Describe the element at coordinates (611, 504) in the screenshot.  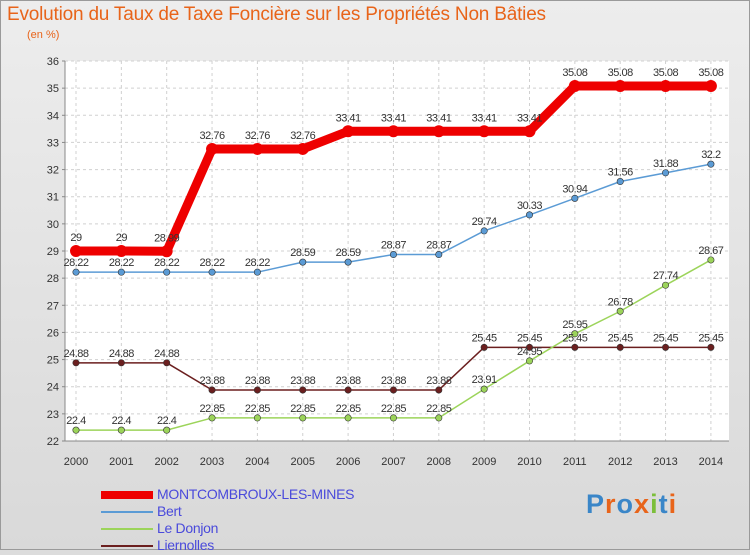
I see `logo-letter: r` at that location.